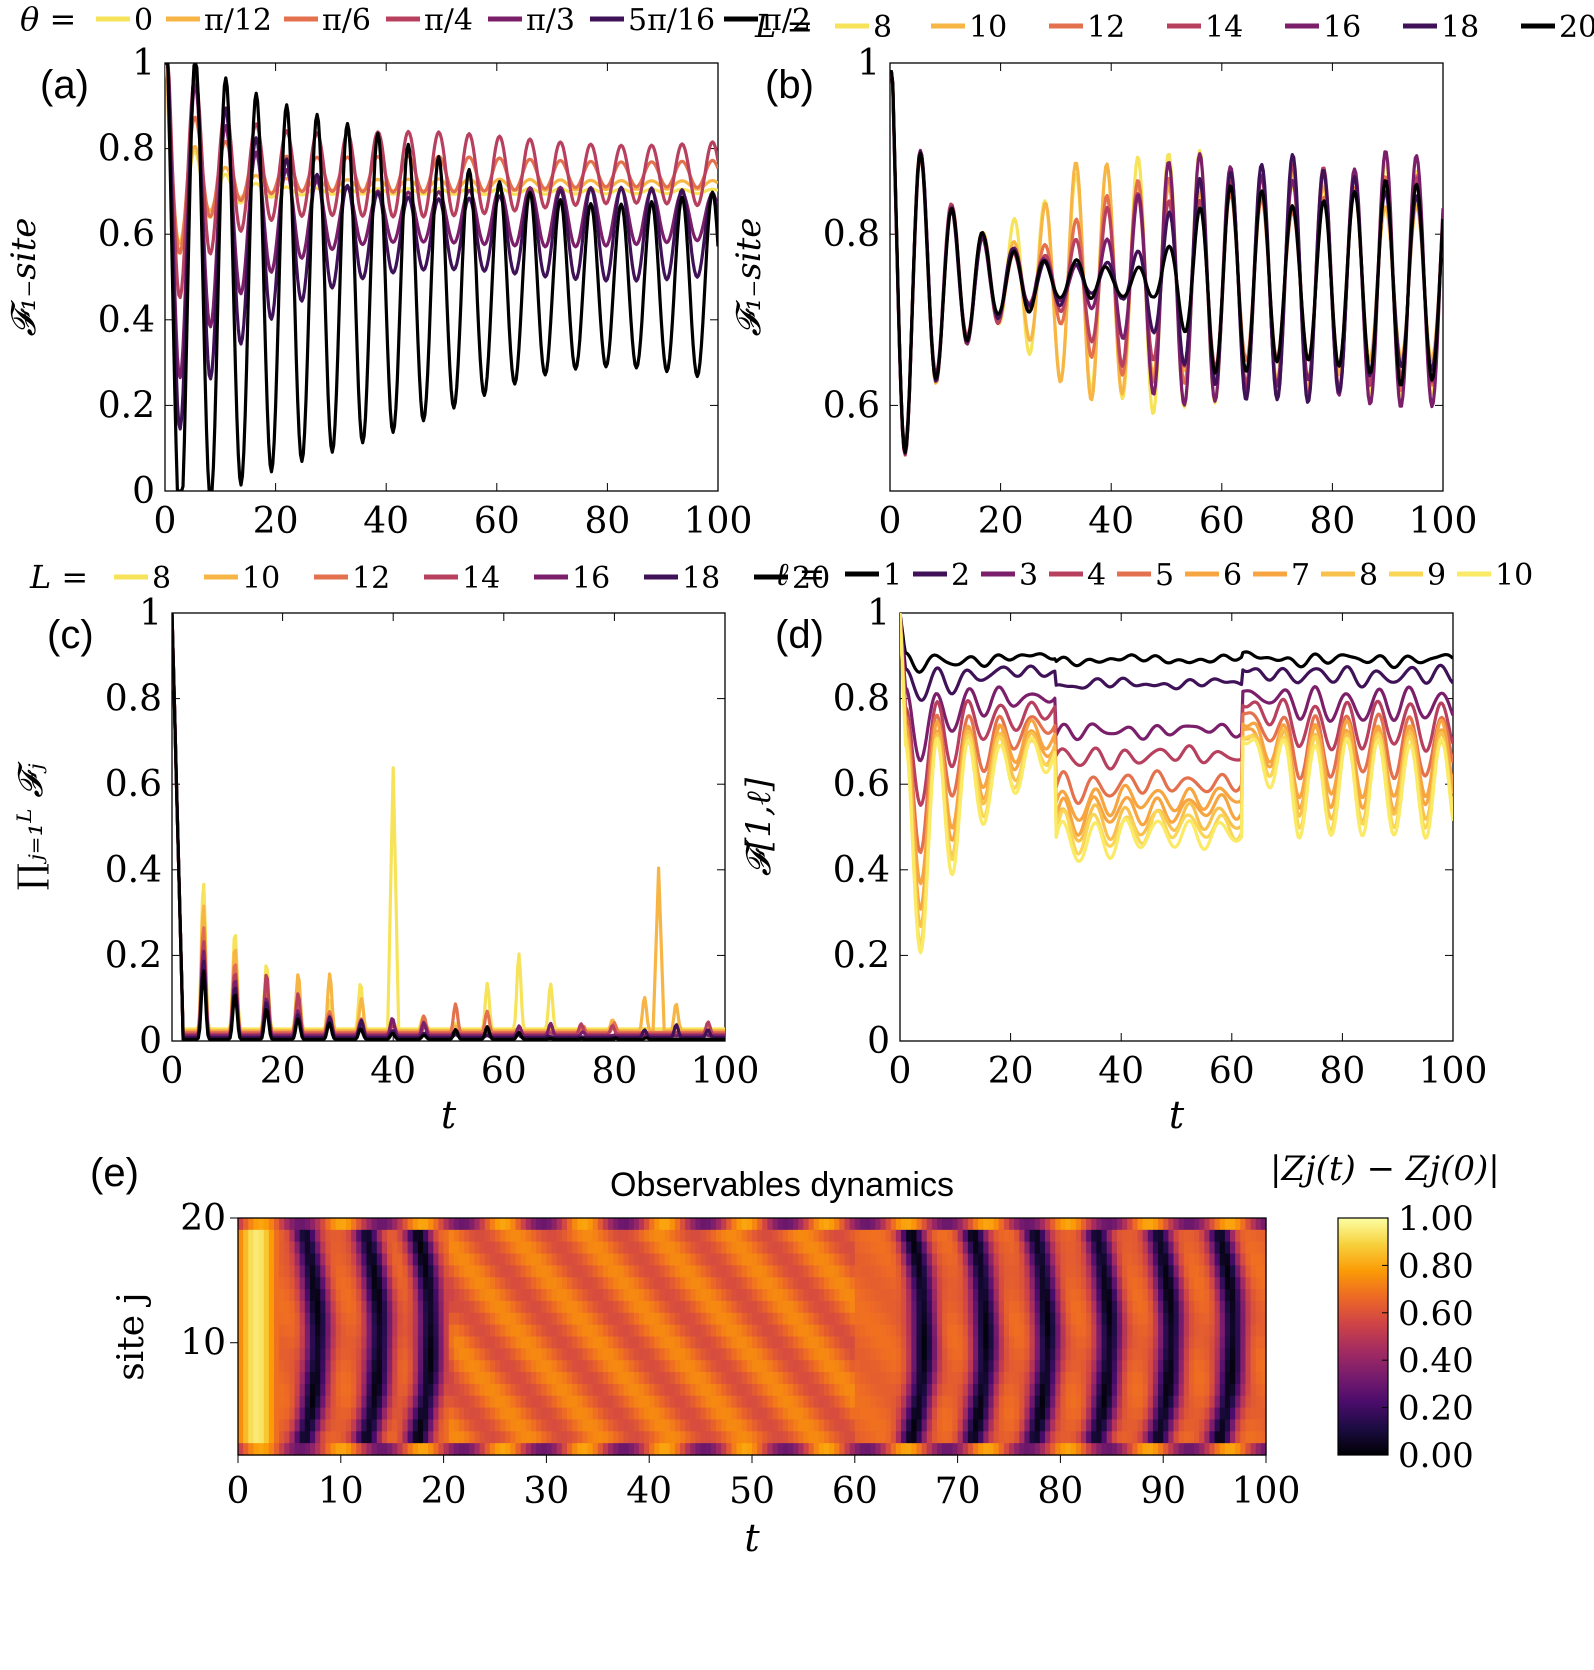  I want to click on y-tick-label-e: 20, so click(203, 1218).